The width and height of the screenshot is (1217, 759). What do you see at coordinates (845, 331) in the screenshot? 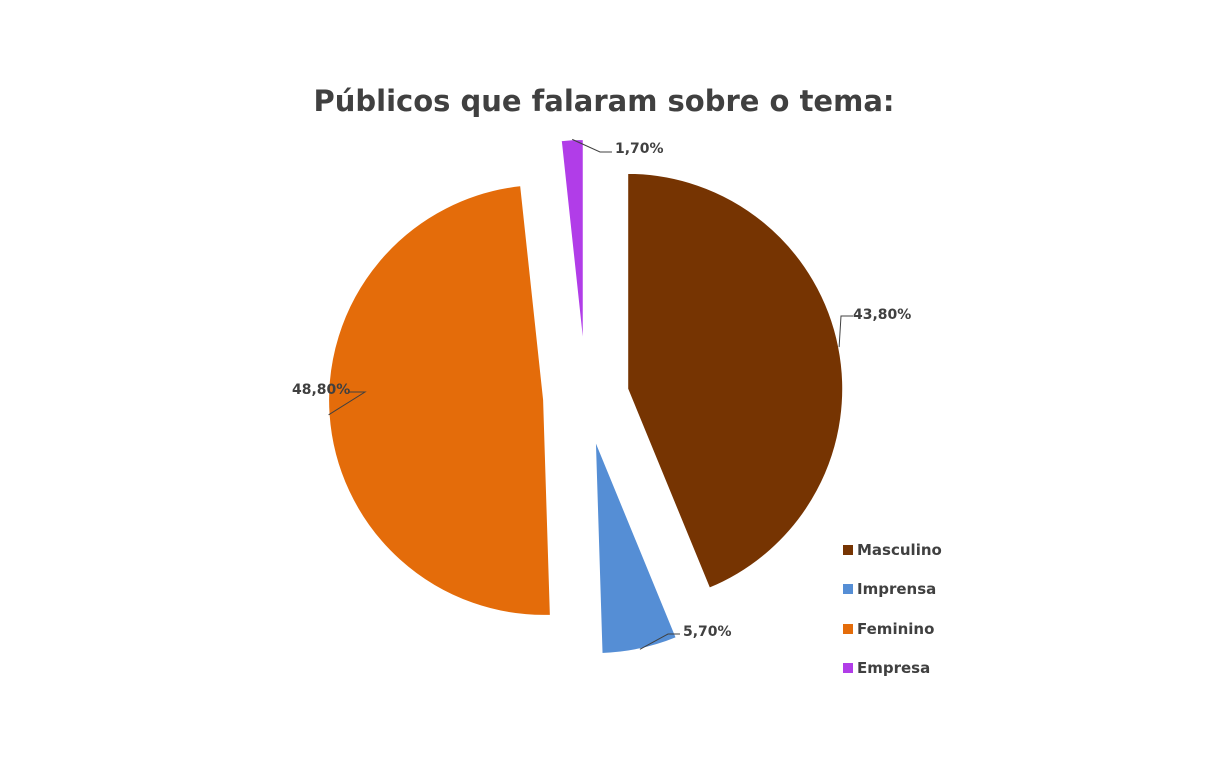
I see `leader-line-masculino` at bounding box center [845, 331].